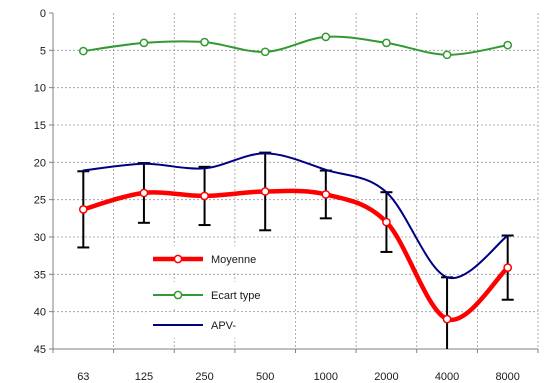 This screenshot has height=383, width=547. I want to click on y-tick-label: 10, so click(40, 89).